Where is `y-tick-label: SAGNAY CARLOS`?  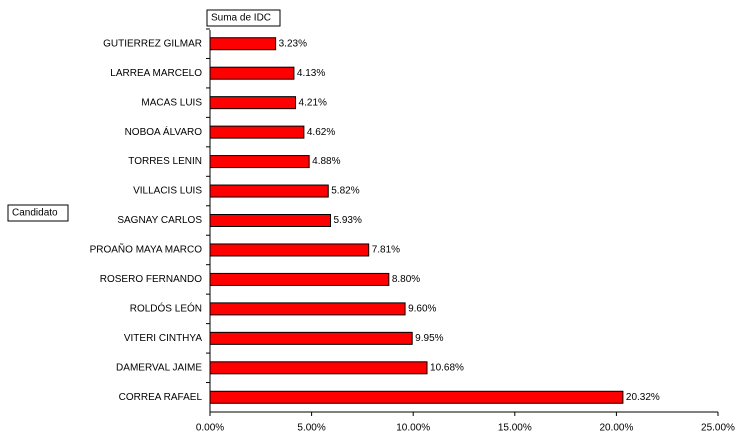
y-tick-label: SAGNAY CARLOS is located at coordinates (159, 220).